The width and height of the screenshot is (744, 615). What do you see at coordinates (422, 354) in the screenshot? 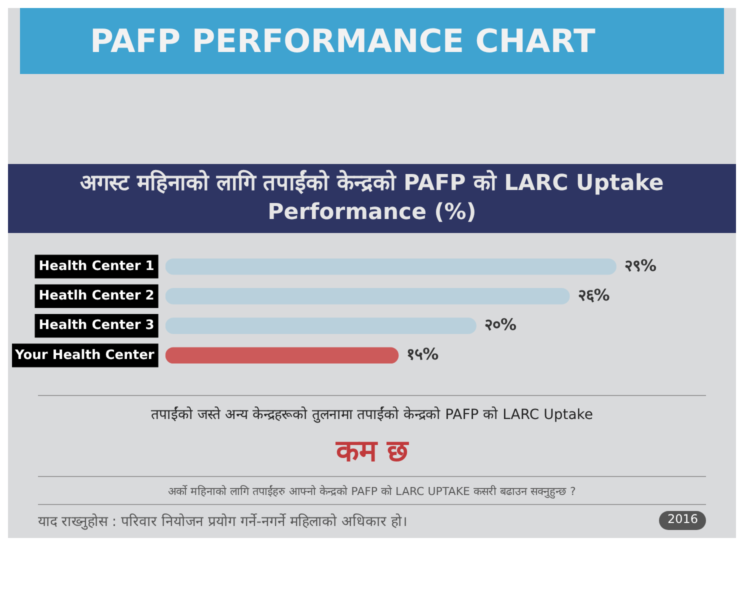
I see `data-label: १५%` at bounding box center [422, 354].